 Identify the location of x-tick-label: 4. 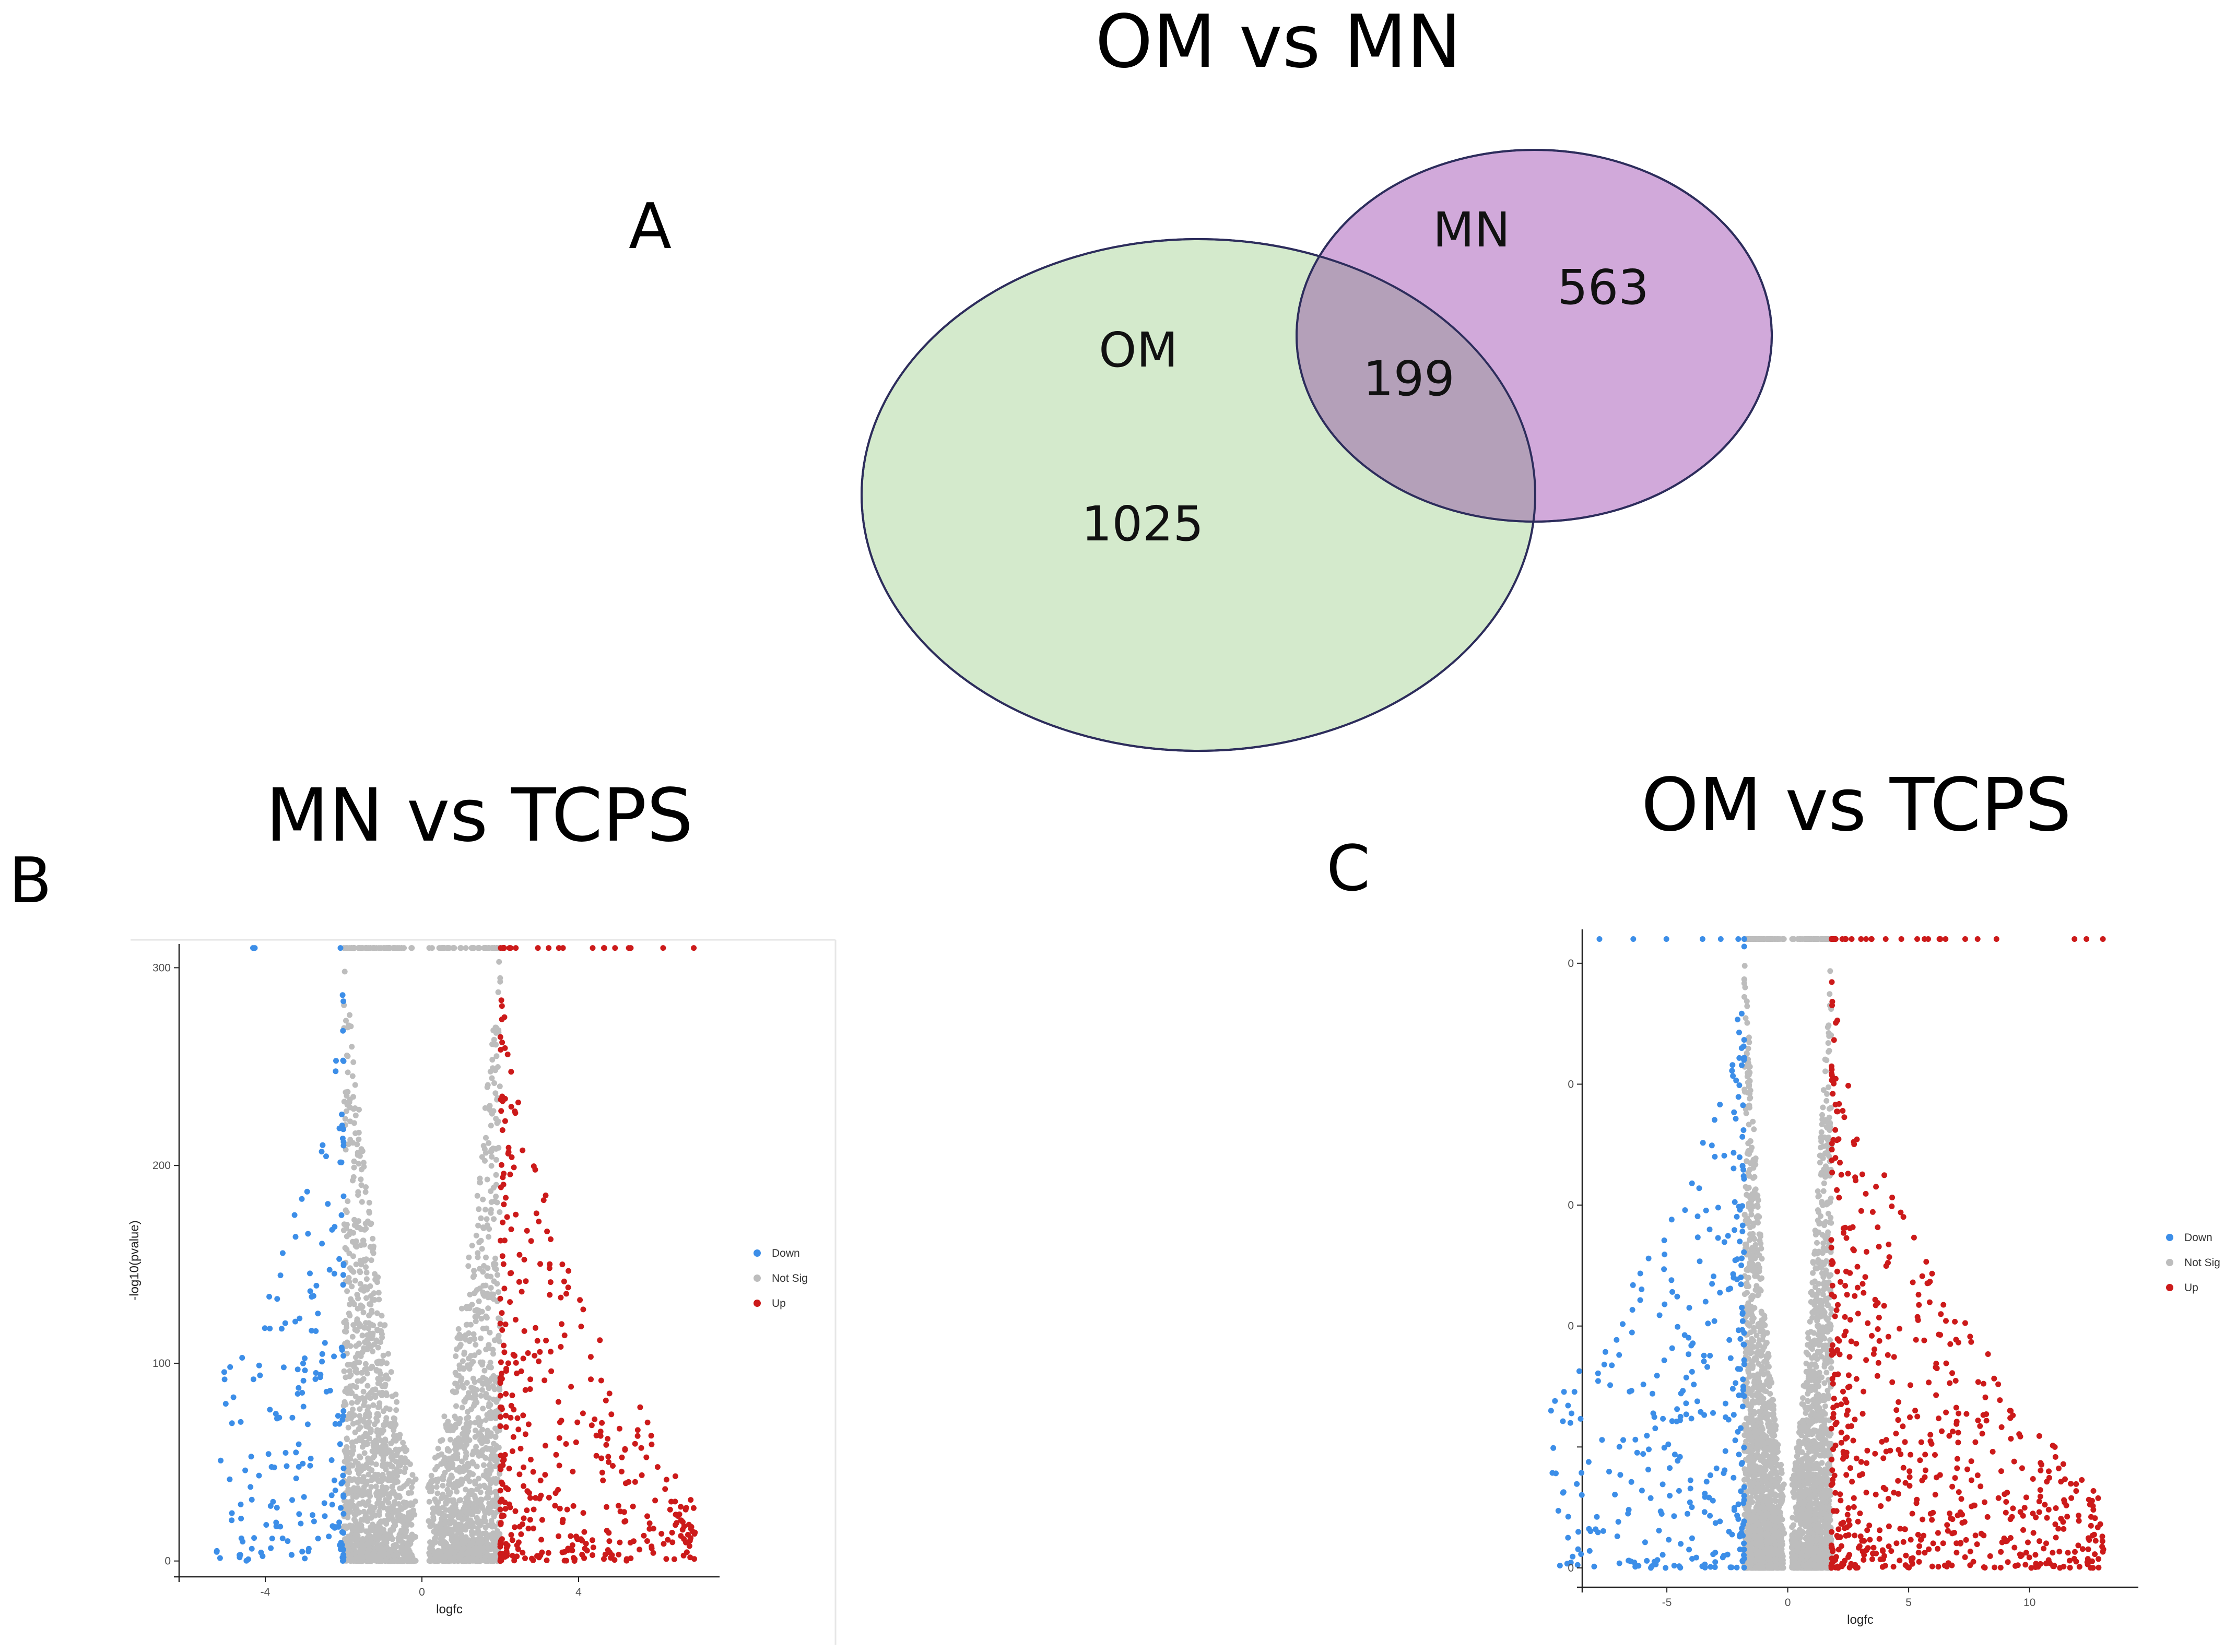
(578, 1592).